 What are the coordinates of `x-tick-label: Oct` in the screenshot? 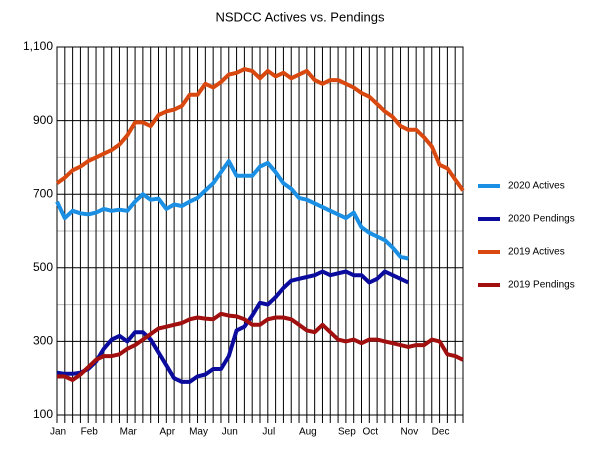 It's located at (371, 432).